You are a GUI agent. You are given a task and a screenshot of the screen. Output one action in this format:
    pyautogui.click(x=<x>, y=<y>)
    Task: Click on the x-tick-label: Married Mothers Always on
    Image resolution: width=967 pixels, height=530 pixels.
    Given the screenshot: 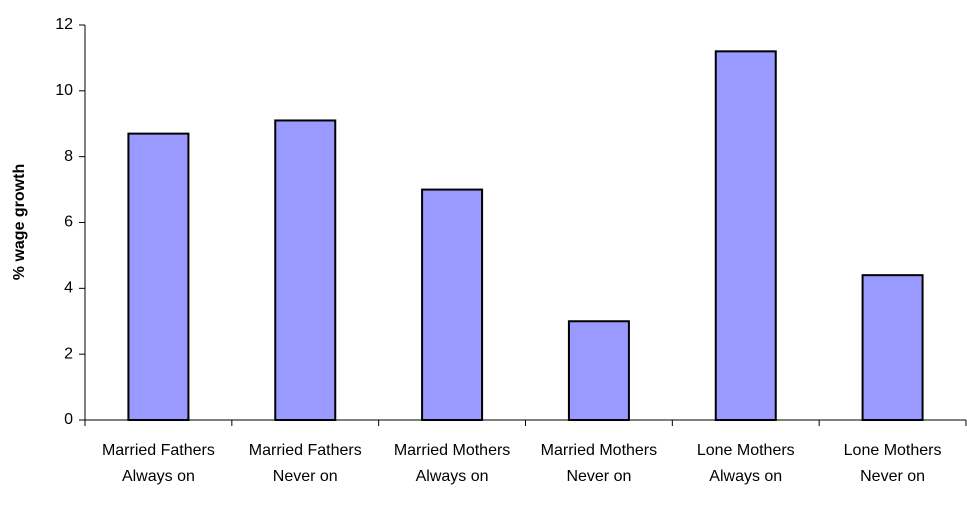 What is the action you would take?
    pyautogui.click(x=452, y=463)
    